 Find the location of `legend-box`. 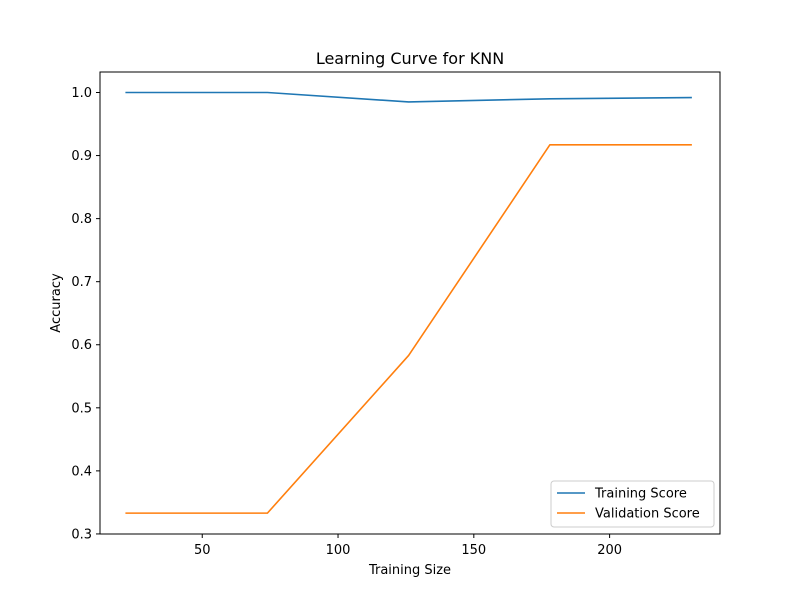

legend-box is located at coordinates (632, 504).